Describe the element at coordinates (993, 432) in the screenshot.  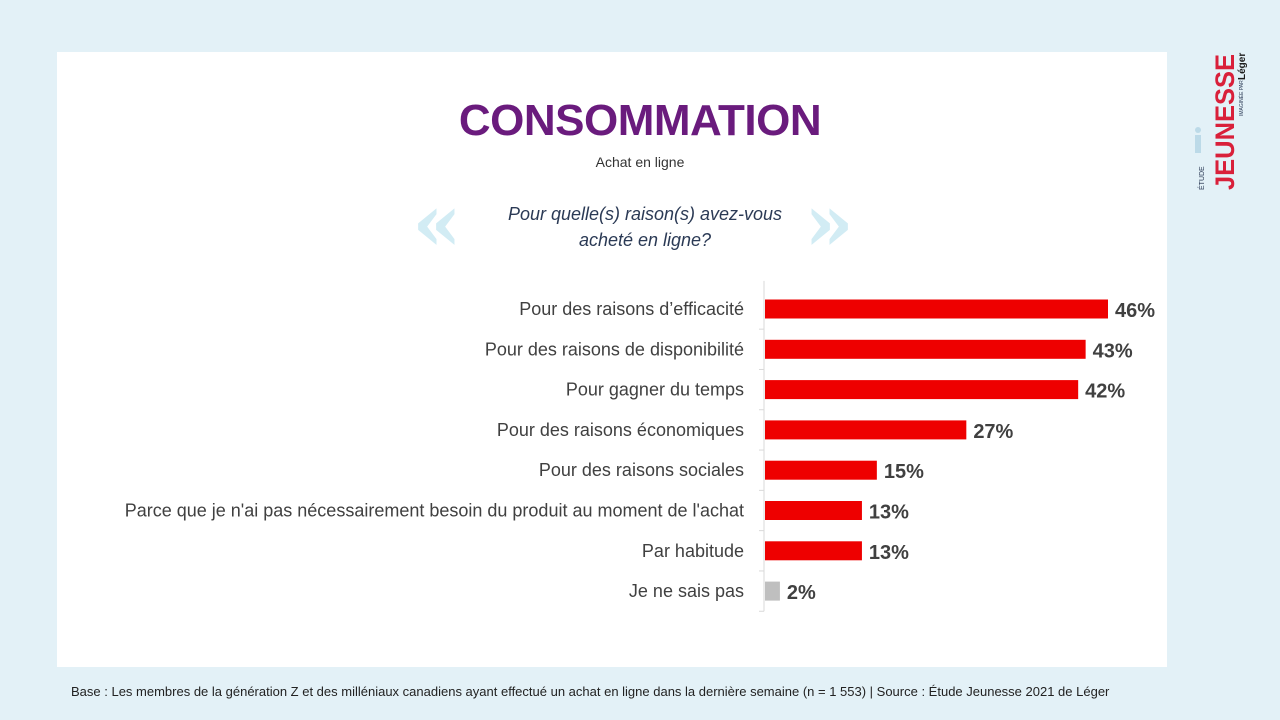
I see `data-label: 27%` at that location.